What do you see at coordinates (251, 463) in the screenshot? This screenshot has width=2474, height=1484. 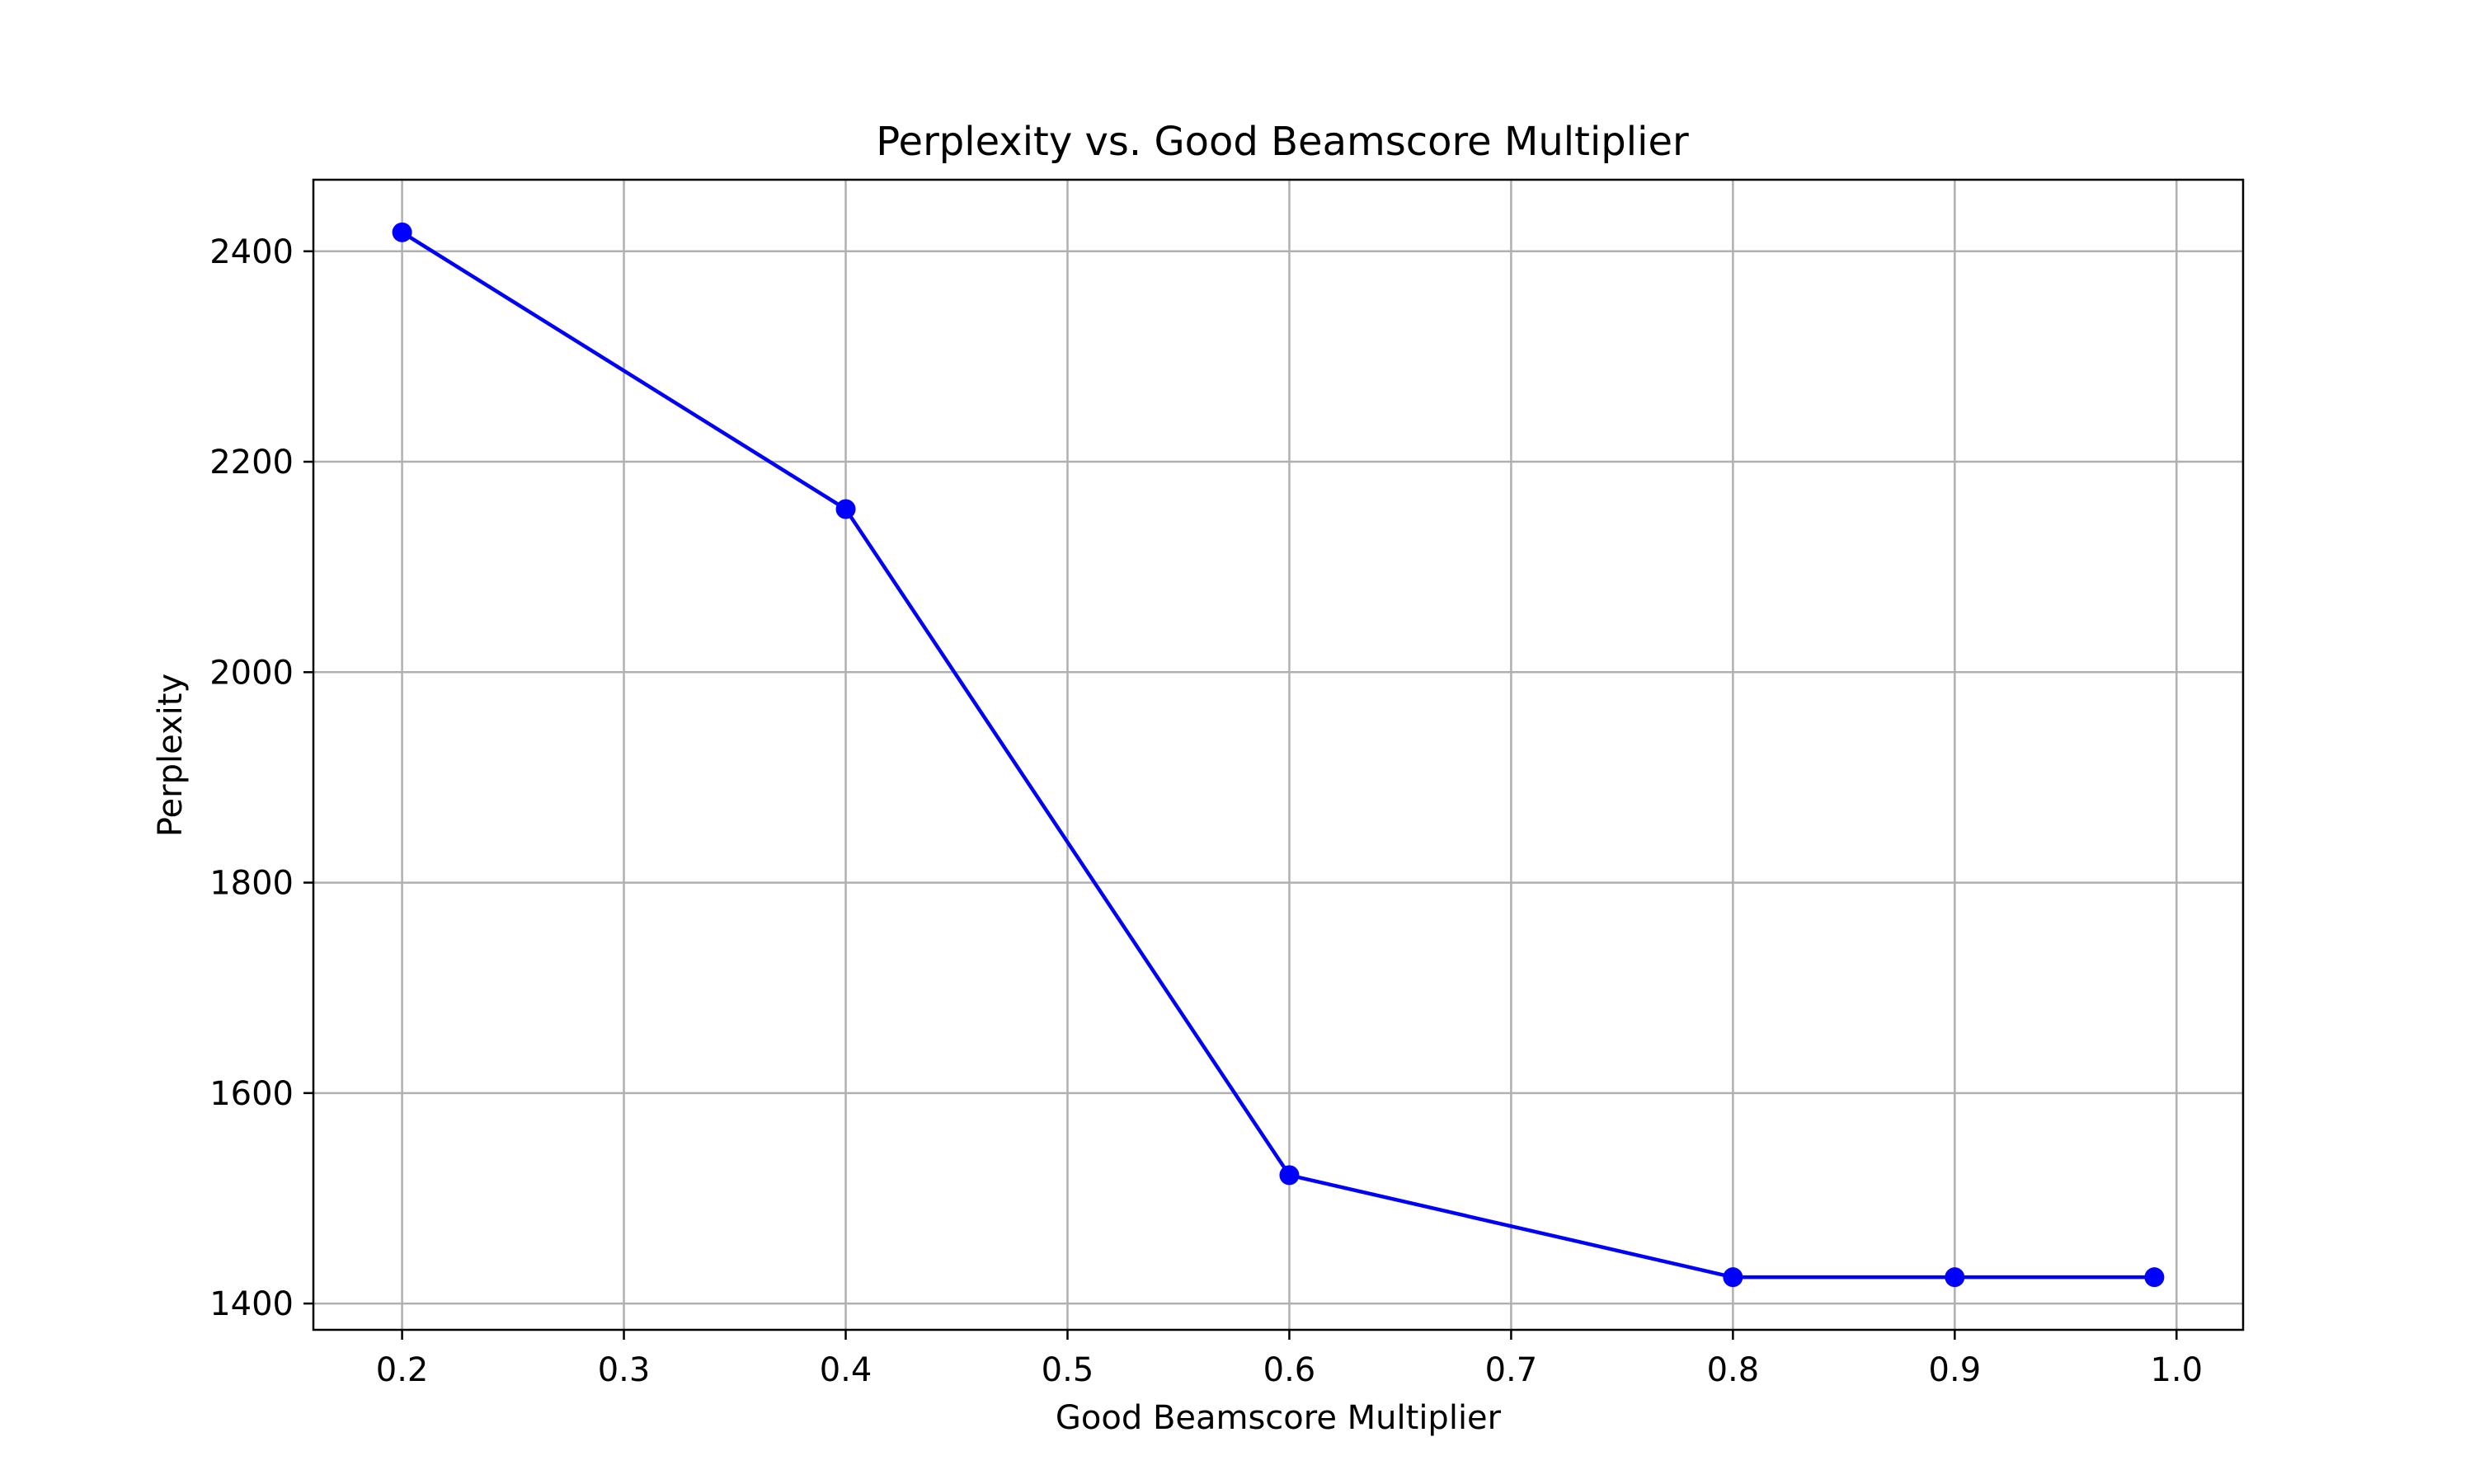 I see `y-tick-label: 2200` at bounding box center [251, 463].